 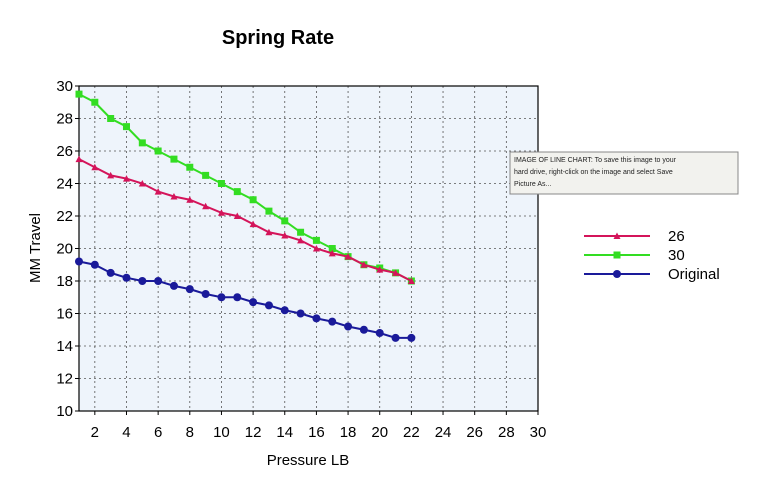 I want to click on x-tick-label: 20, so click(x=379, y=432).